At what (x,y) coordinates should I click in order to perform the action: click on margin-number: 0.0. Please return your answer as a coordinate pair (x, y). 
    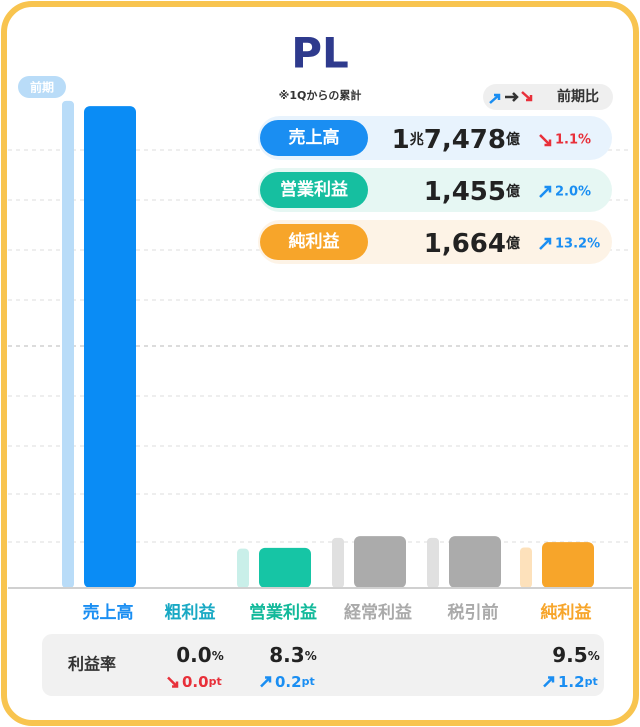
    Looking at the image, I should click on (193, 655).